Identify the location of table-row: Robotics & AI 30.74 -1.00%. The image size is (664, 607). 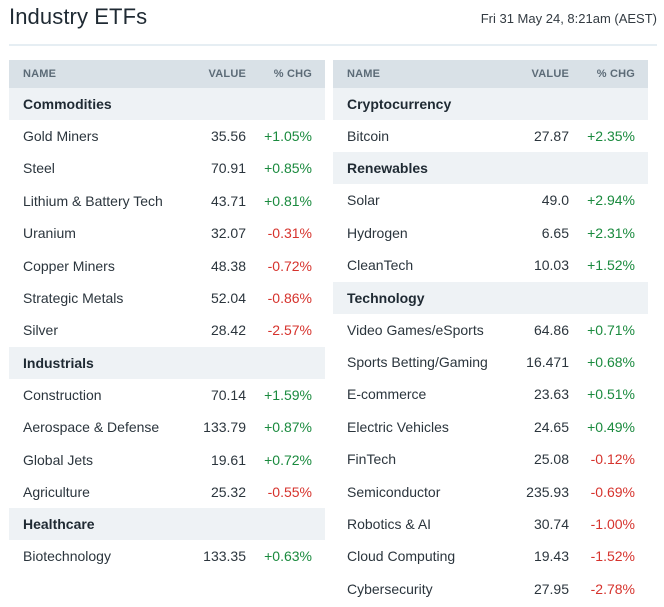
(490, 524).